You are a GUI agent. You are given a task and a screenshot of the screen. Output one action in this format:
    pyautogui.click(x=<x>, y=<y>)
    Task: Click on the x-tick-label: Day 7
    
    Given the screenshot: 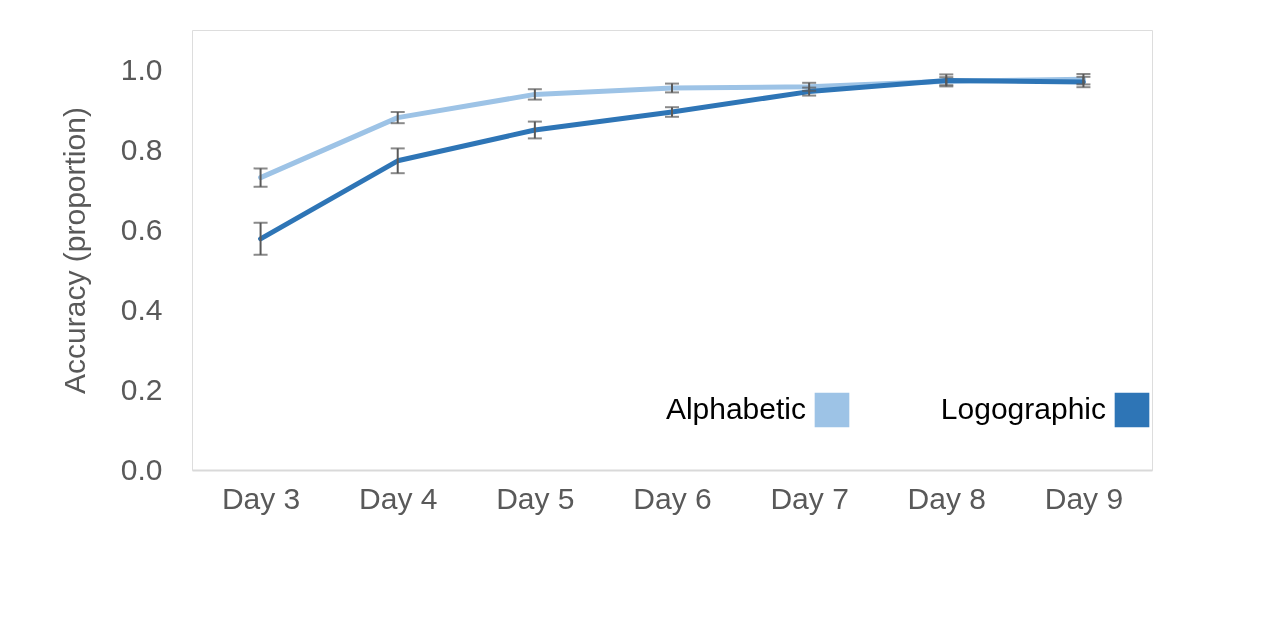 What is the action you would take?
    pyautogui.click(x=809, y=498)
    